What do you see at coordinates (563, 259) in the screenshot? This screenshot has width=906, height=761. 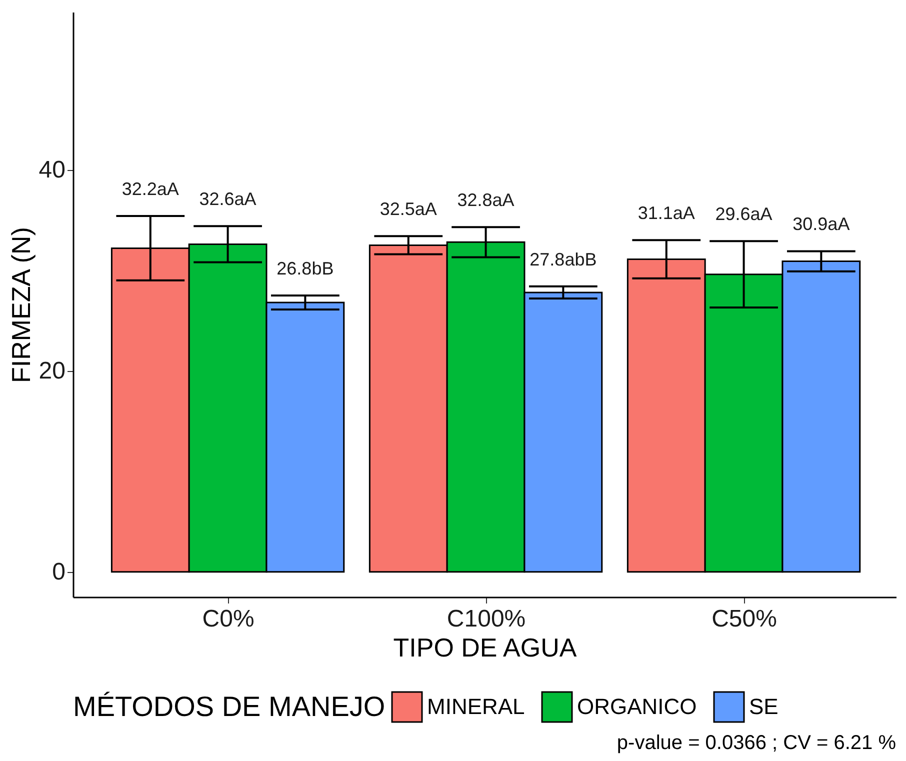 I see `data-label: 27.8abB` at bounding box center [563, 259].